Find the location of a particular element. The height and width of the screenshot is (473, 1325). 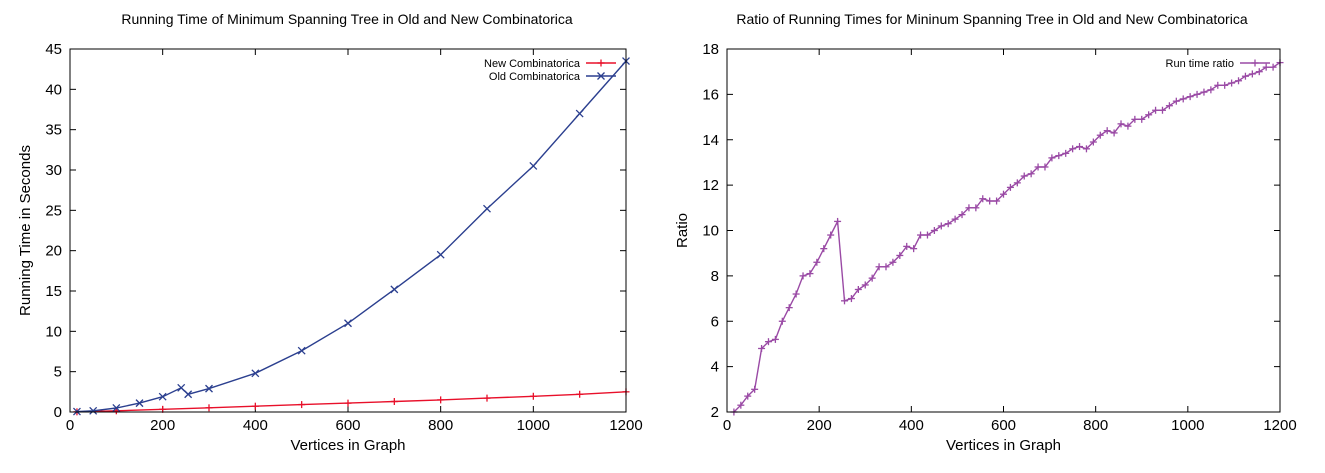

right-chart-x-tick-label: 200 is located at coordinates (819, 425).